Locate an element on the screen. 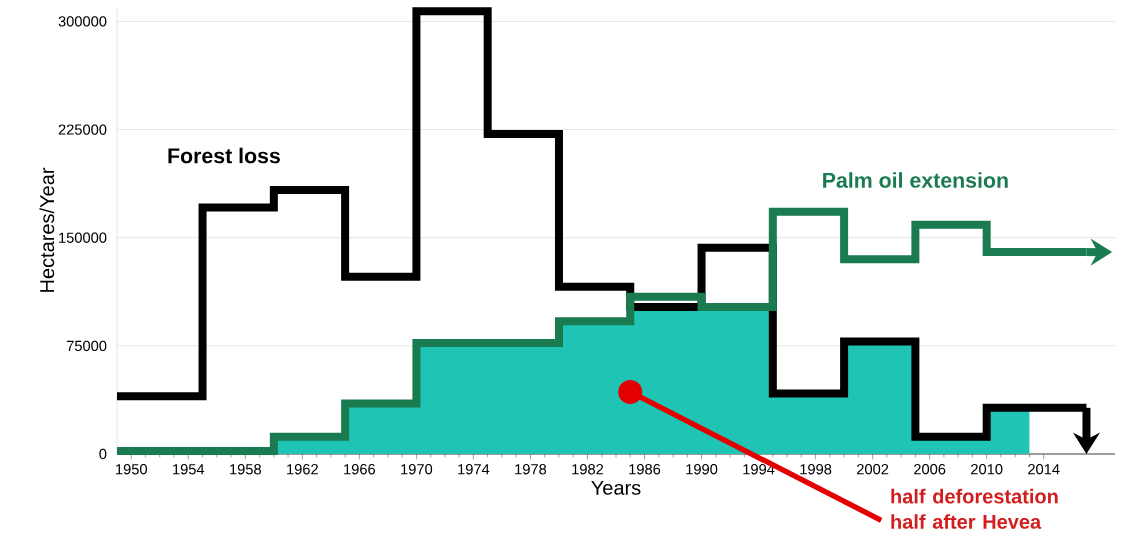 The image size is (1122, 549). y-tick-label: 0 is located at coordinates (103, 454).